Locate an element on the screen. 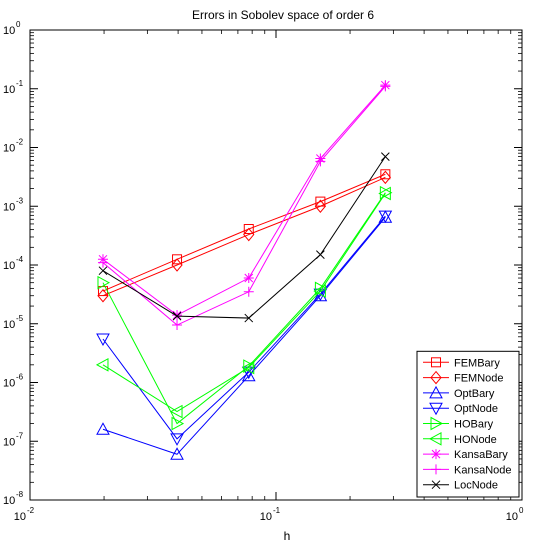 The image size is (545, 545). legend-item-fembary: FEMBary is located at coordinates (461, 363).